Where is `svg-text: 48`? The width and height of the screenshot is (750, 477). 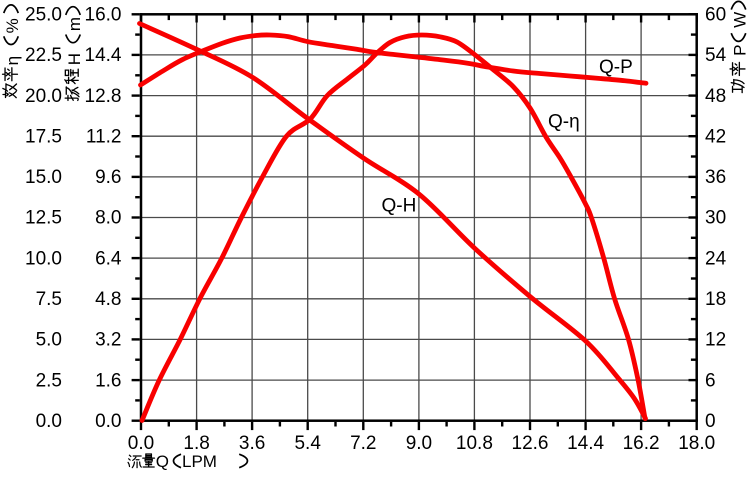 svg-text: 48 is located at coordinates (715, 96).